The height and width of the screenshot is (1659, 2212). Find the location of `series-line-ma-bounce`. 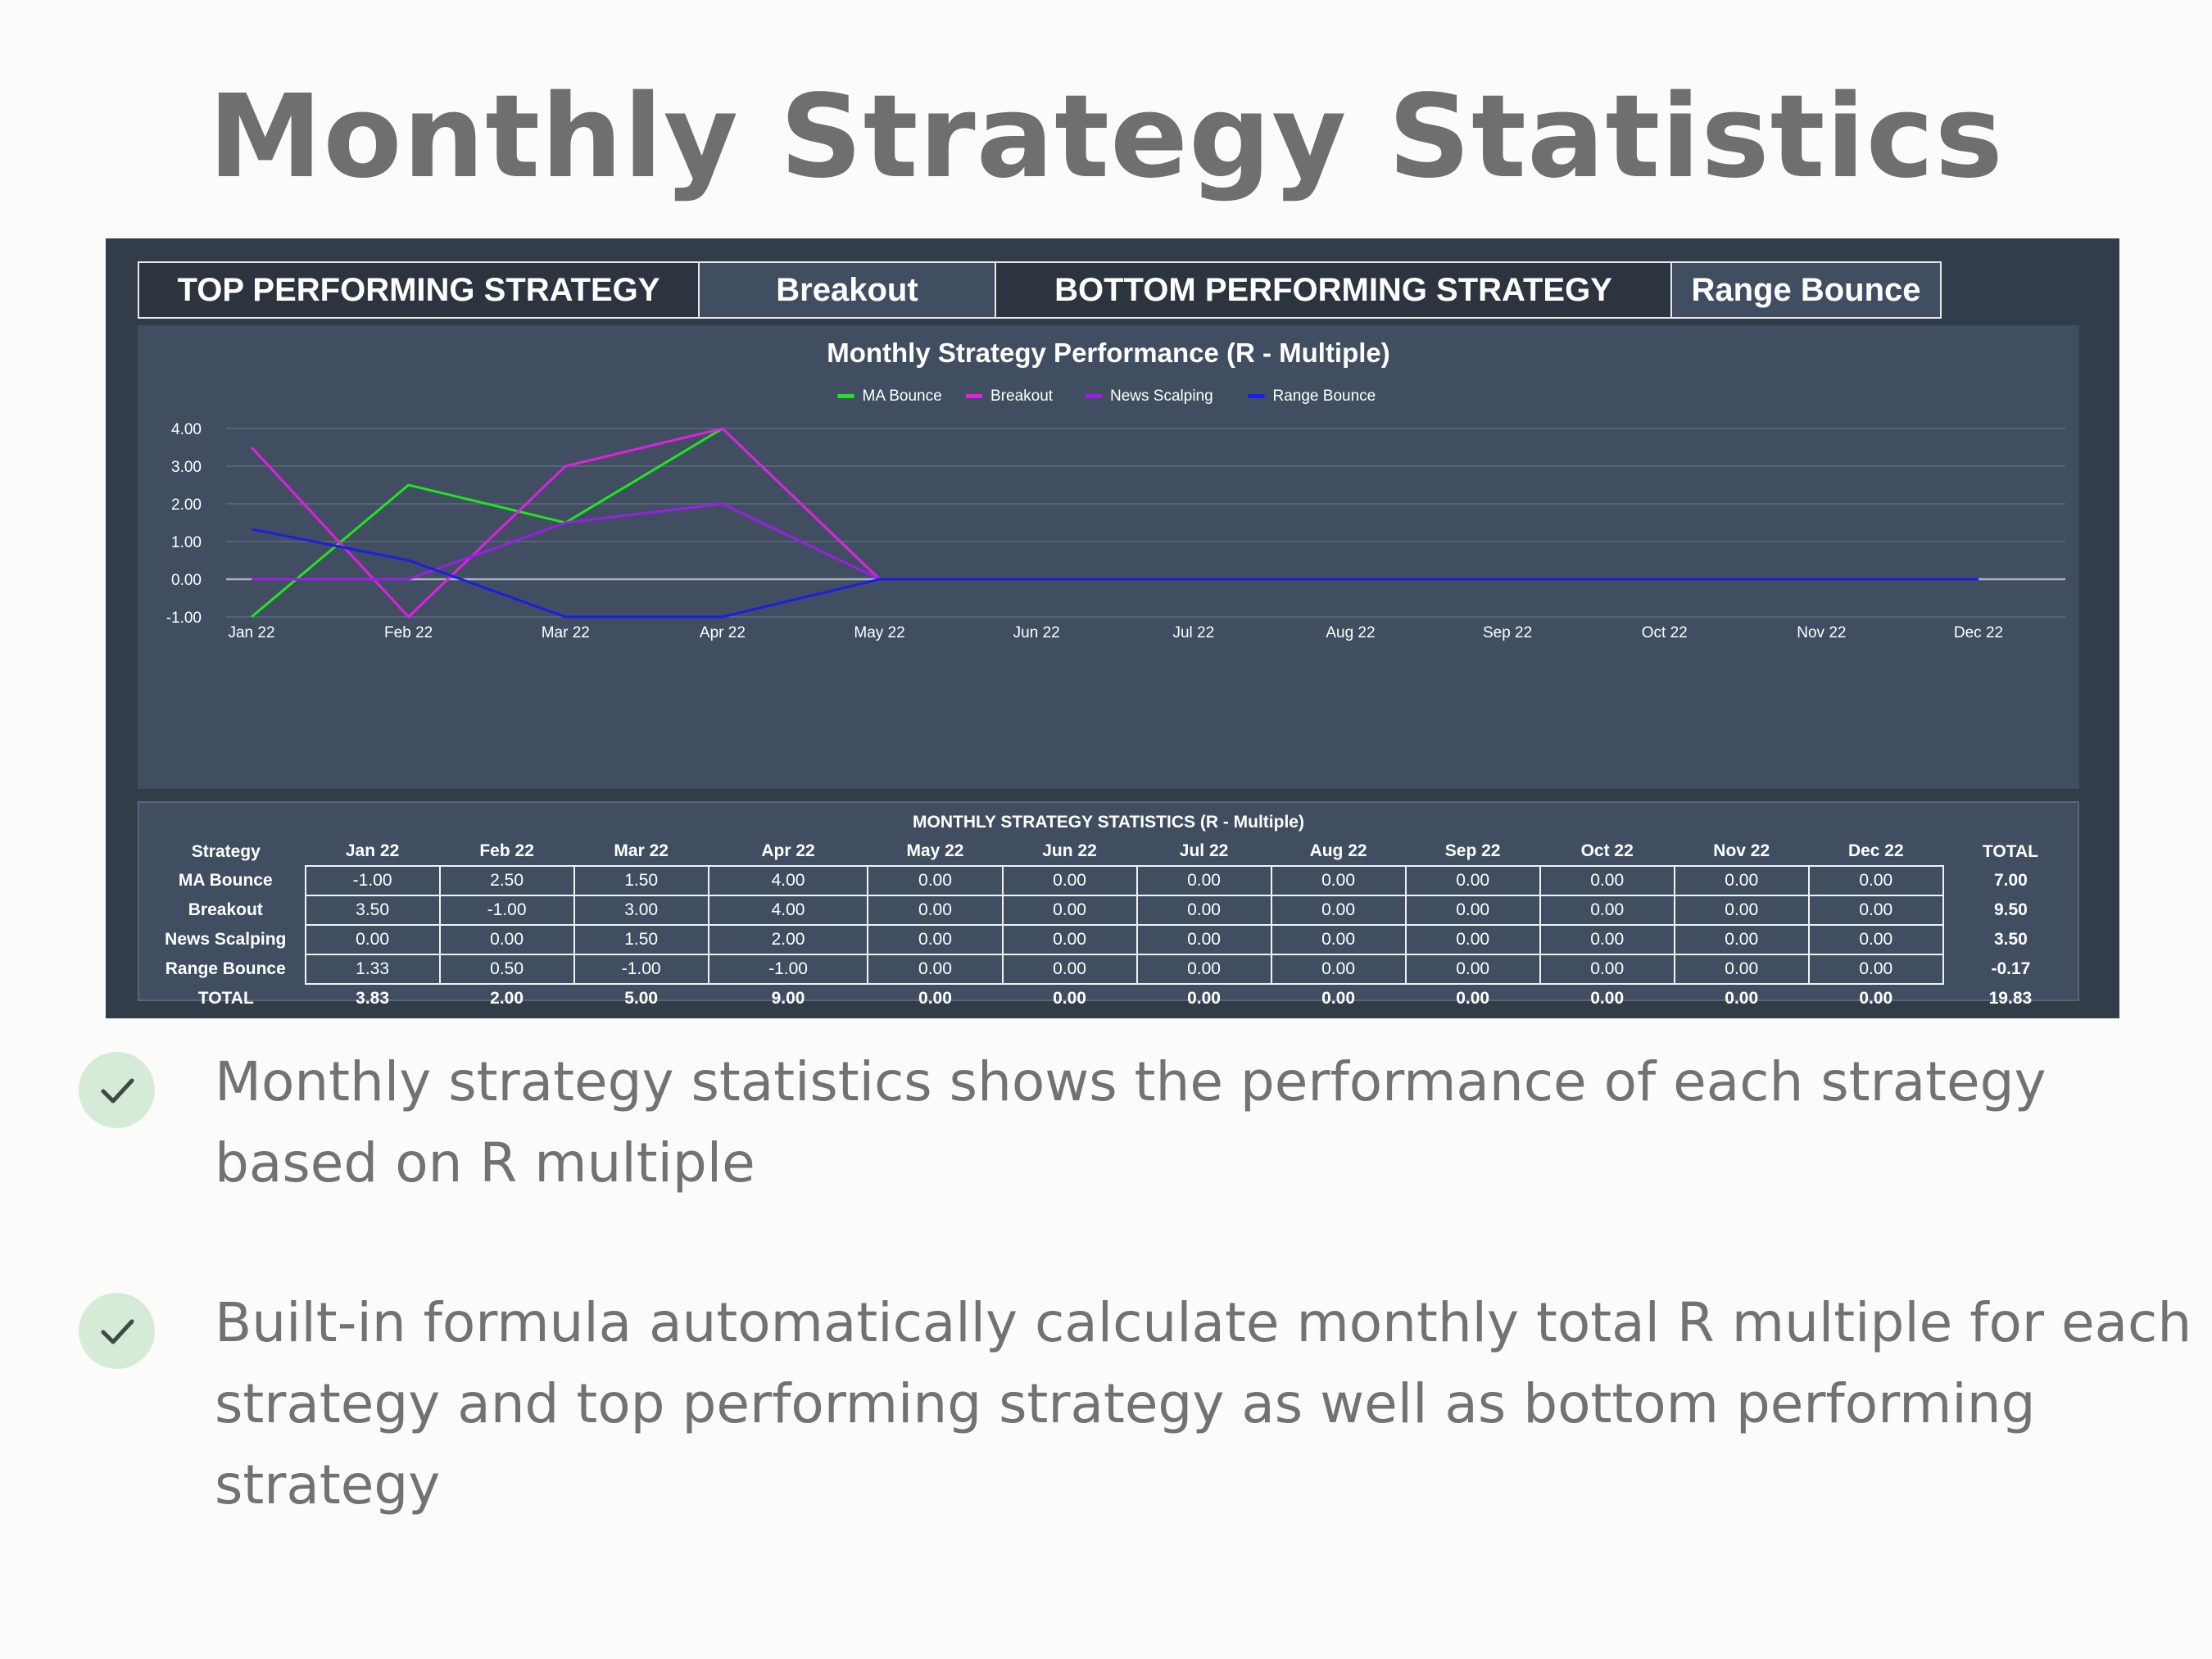

series-line-ma-bounce is located at coordinates (1115, 523).